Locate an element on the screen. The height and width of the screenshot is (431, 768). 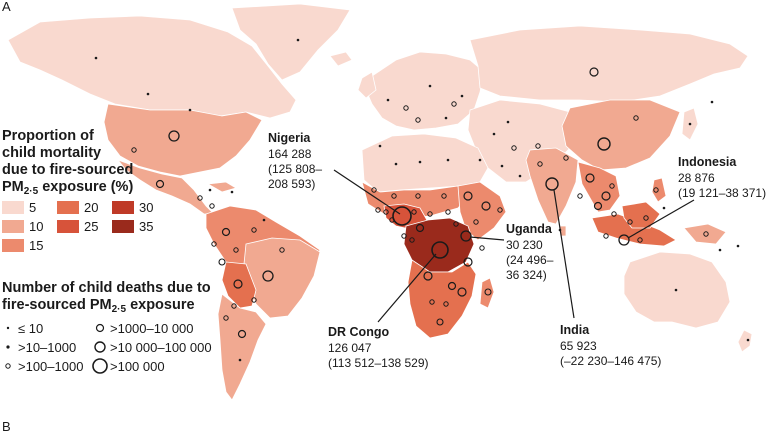
callout-dr-congo: DR Congo 126 047 (113 512–138 529) is located at coordinates (378, 347).